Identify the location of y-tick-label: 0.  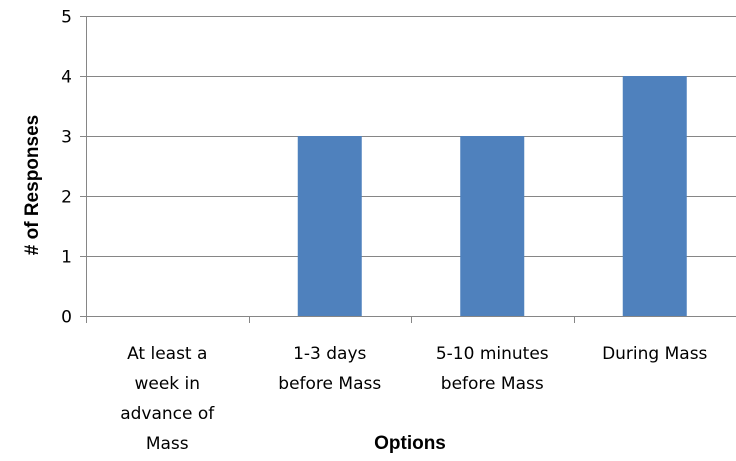
(66, 318).